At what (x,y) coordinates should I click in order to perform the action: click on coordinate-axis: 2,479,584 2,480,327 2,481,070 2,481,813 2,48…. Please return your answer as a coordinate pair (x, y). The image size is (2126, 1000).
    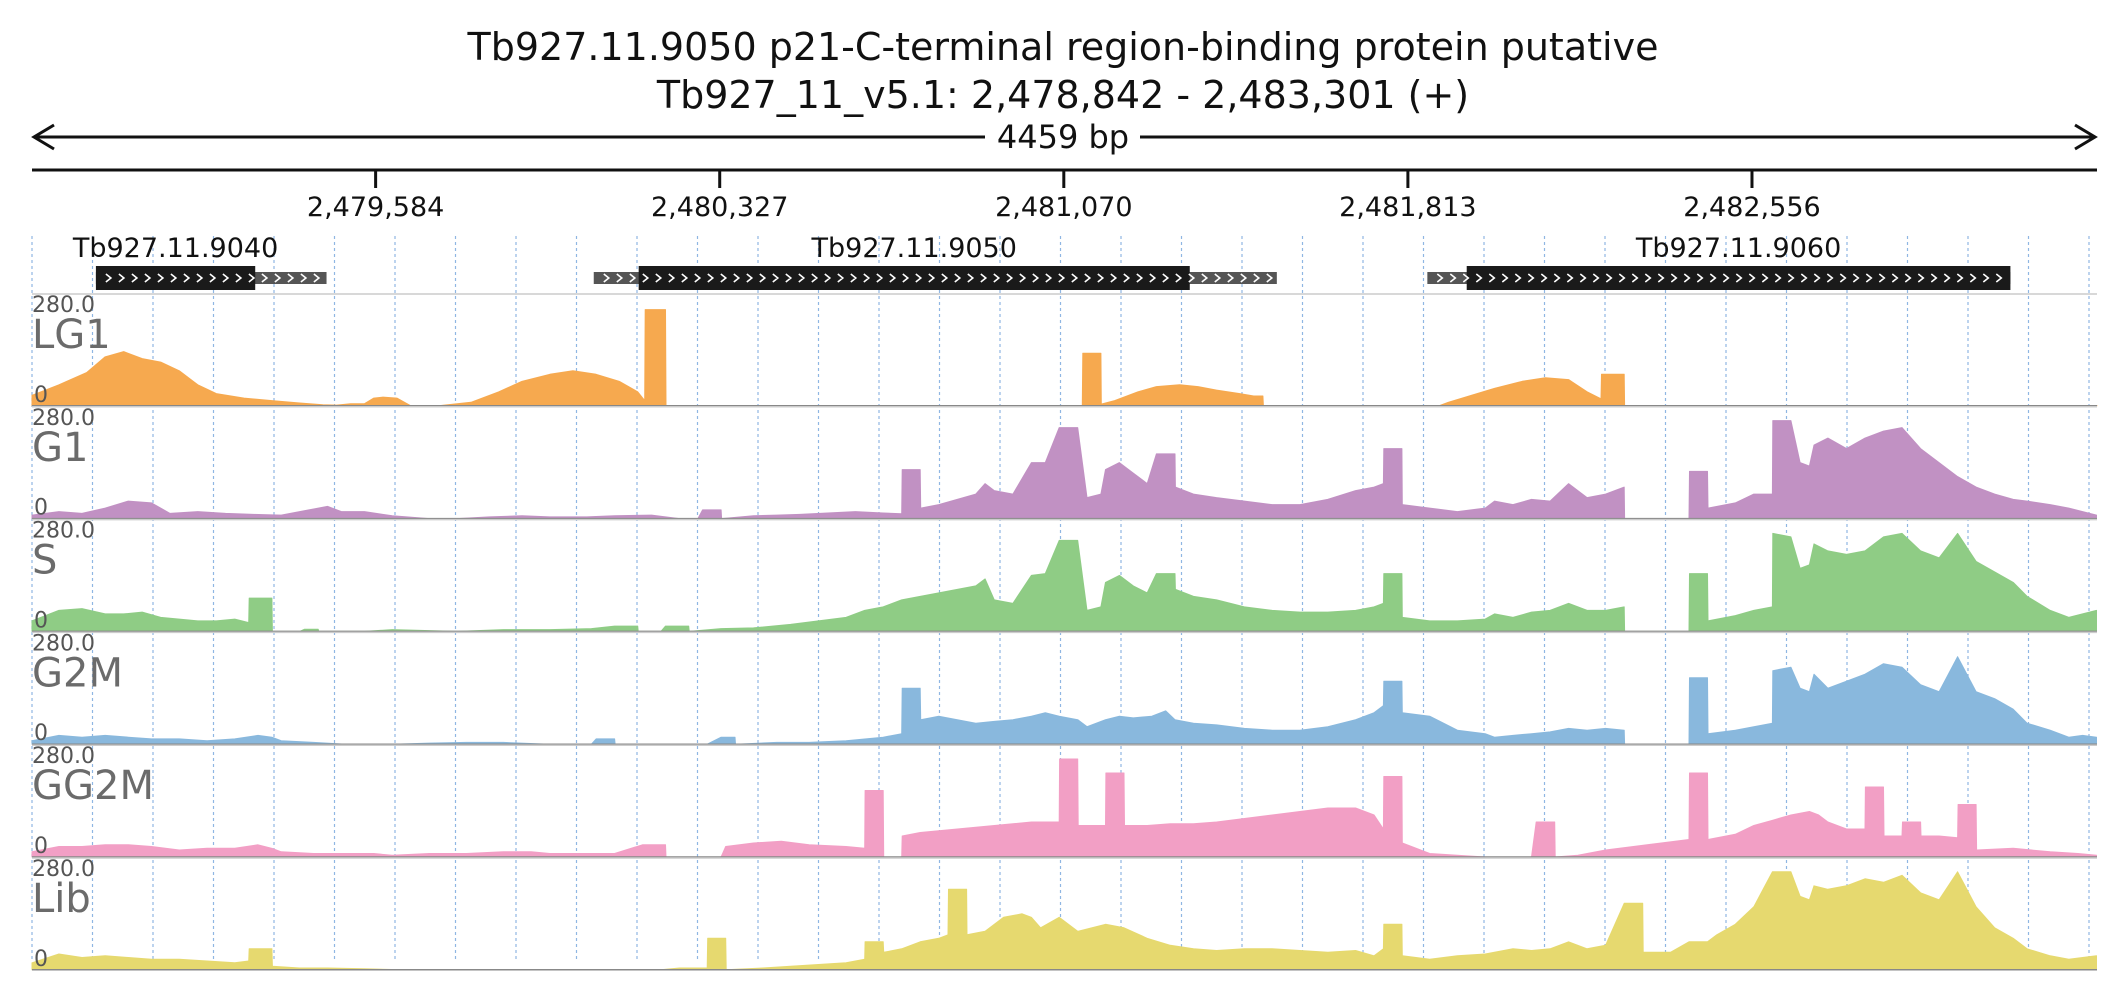
    Looking at the image, I should click on (1064, 195).